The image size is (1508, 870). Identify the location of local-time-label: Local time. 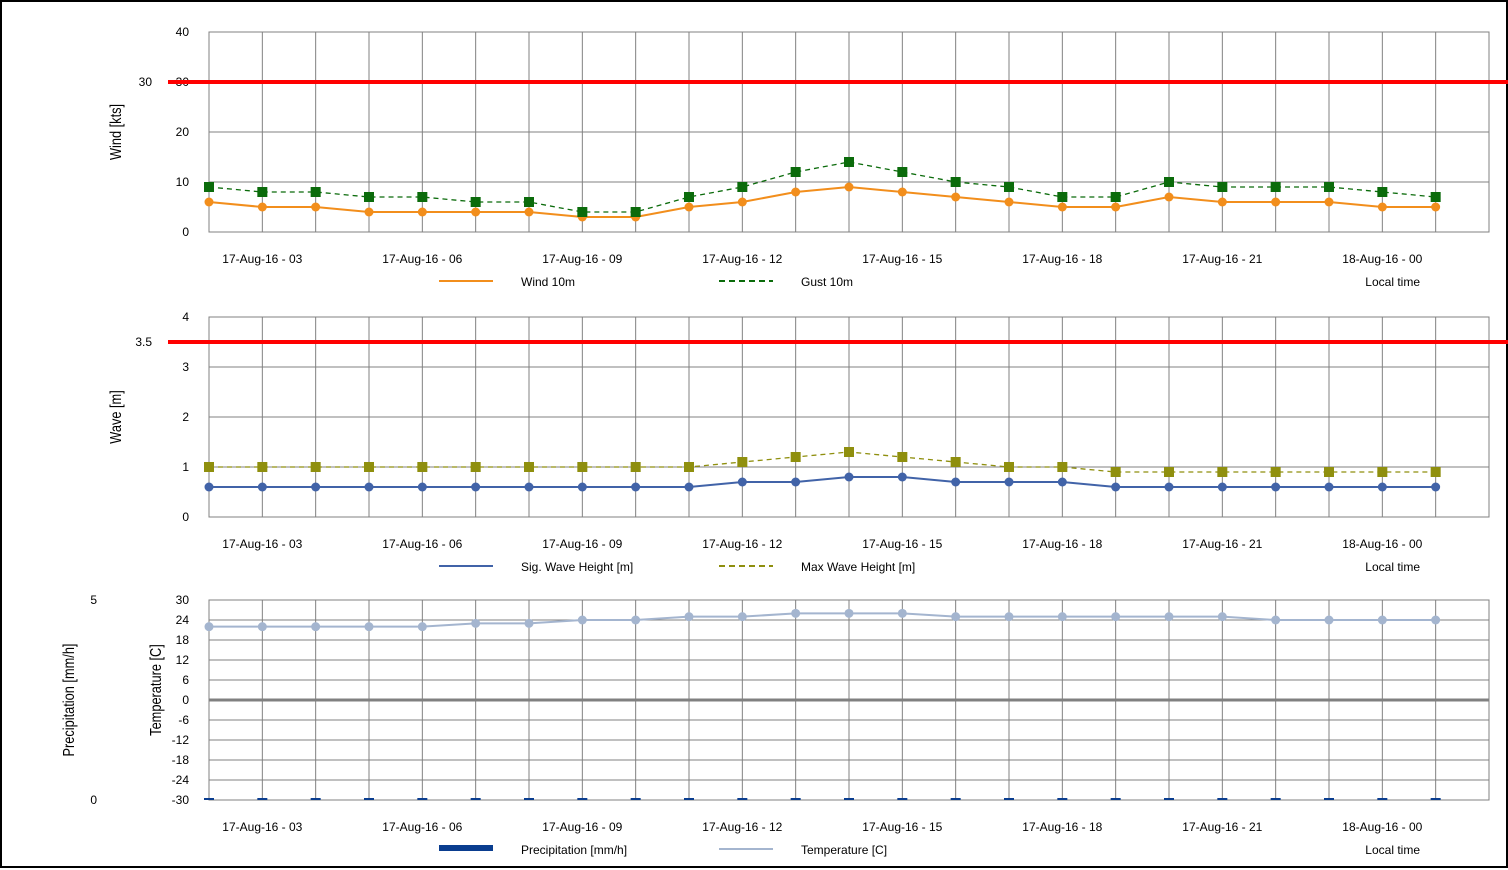
(1392, 567).